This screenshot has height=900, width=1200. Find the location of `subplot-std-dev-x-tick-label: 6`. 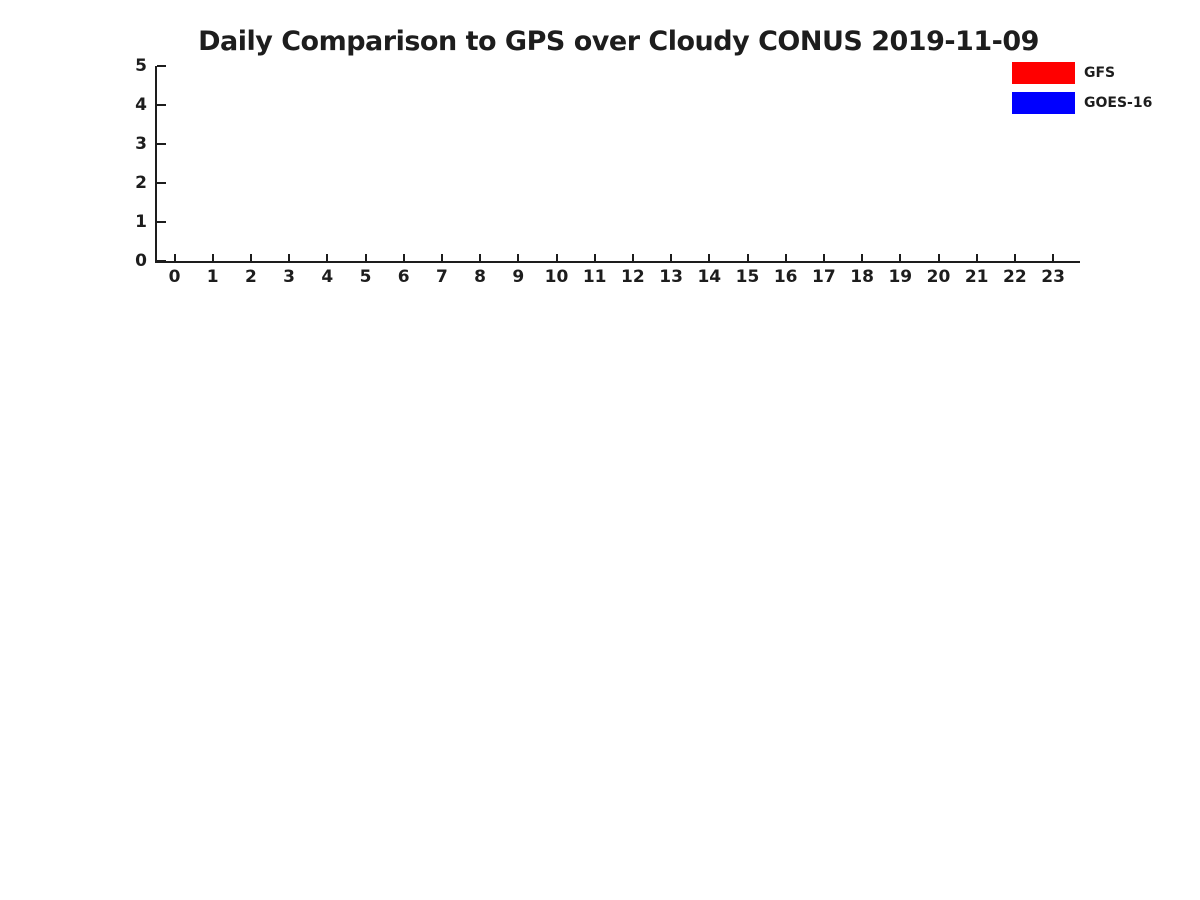

subplot-std-dev-x-tick-label: 6 is located at coordinates (403, 277).